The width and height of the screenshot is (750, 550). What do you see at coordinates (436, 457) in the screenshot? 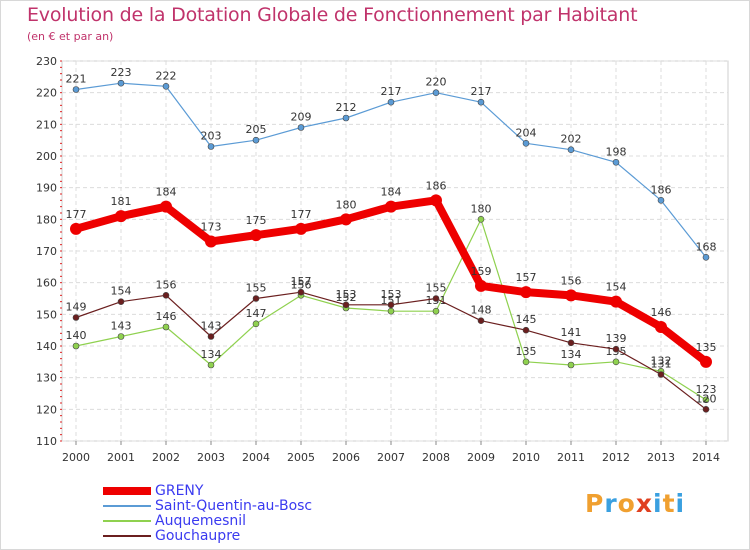
I see `x-tick-label: 2008` at bounding box center [436, 457].